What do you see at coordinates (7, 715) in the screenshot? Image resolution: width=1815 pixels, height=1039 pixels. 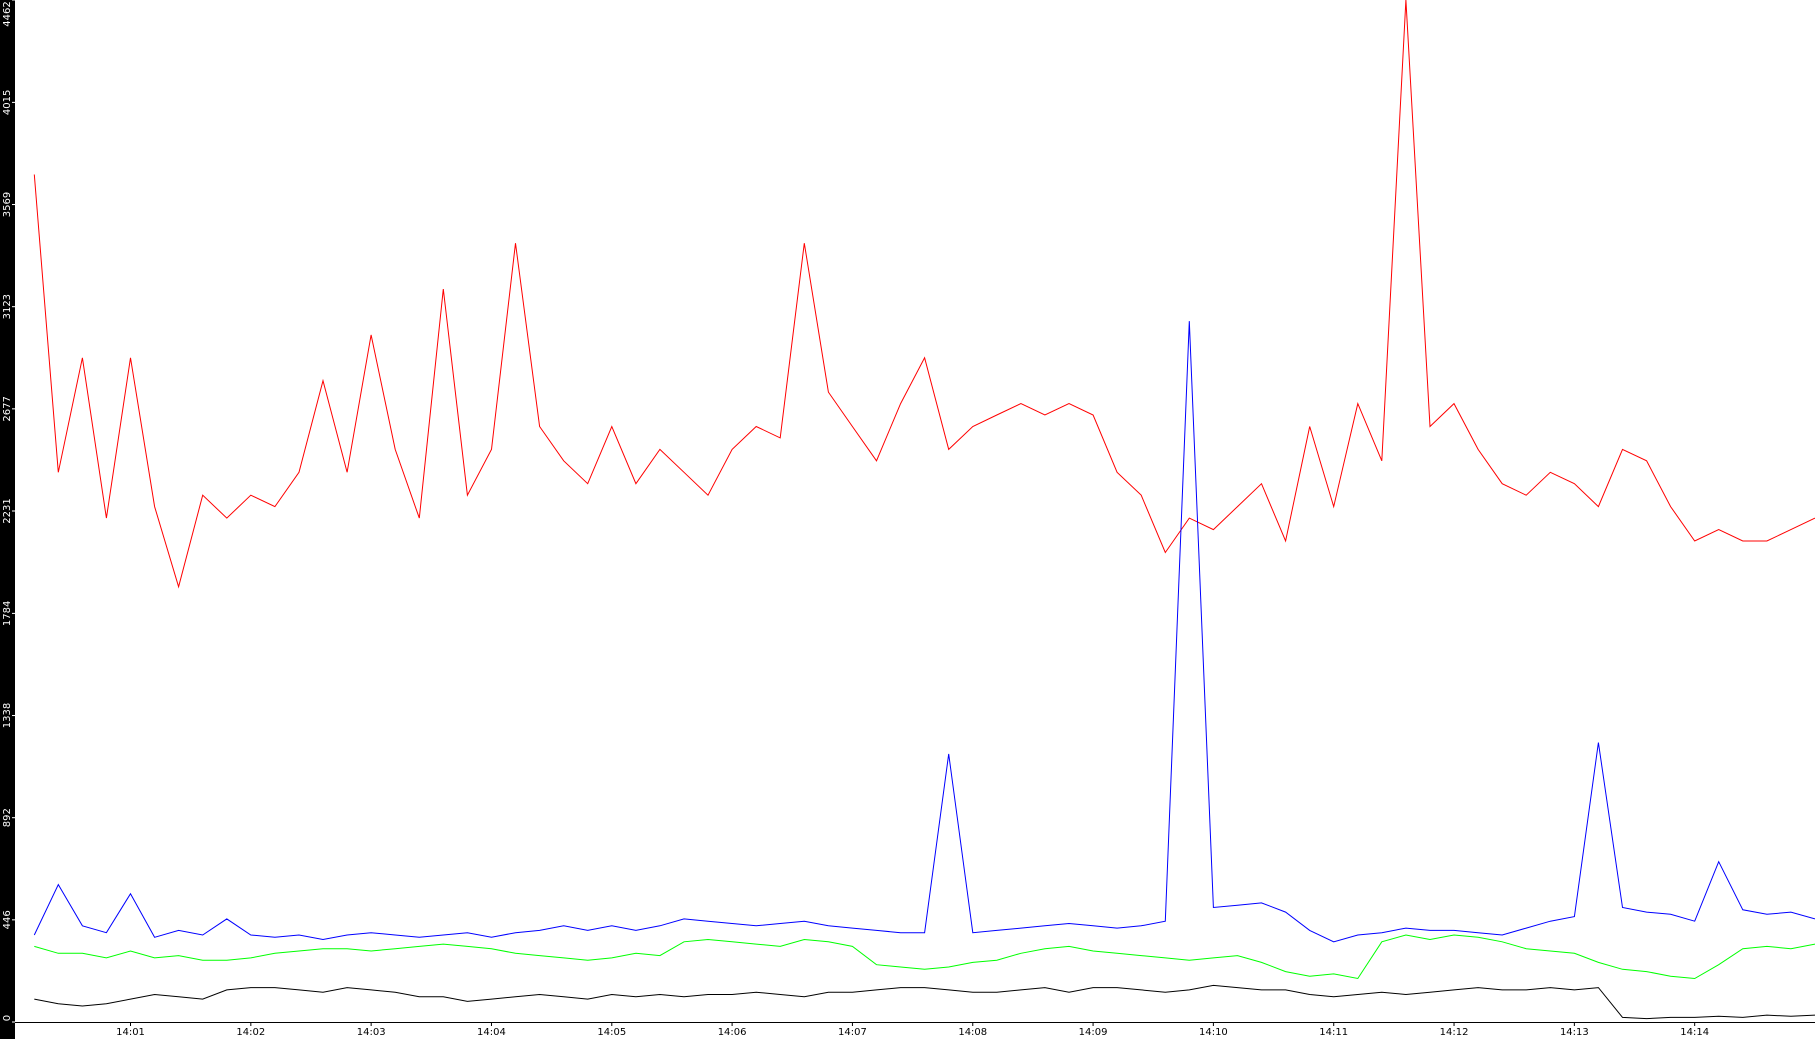 I see `y-tick-label: 1338` at bounding box center [7, 715].